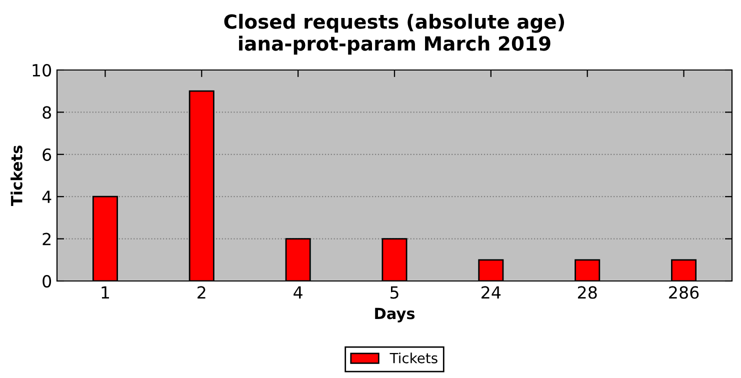 This screenshot has height=378, width=741. What do you see at coordinates (46, 239) in the screenshot?
I see `y-tick-label: 2` at bounding box center [46, 239].